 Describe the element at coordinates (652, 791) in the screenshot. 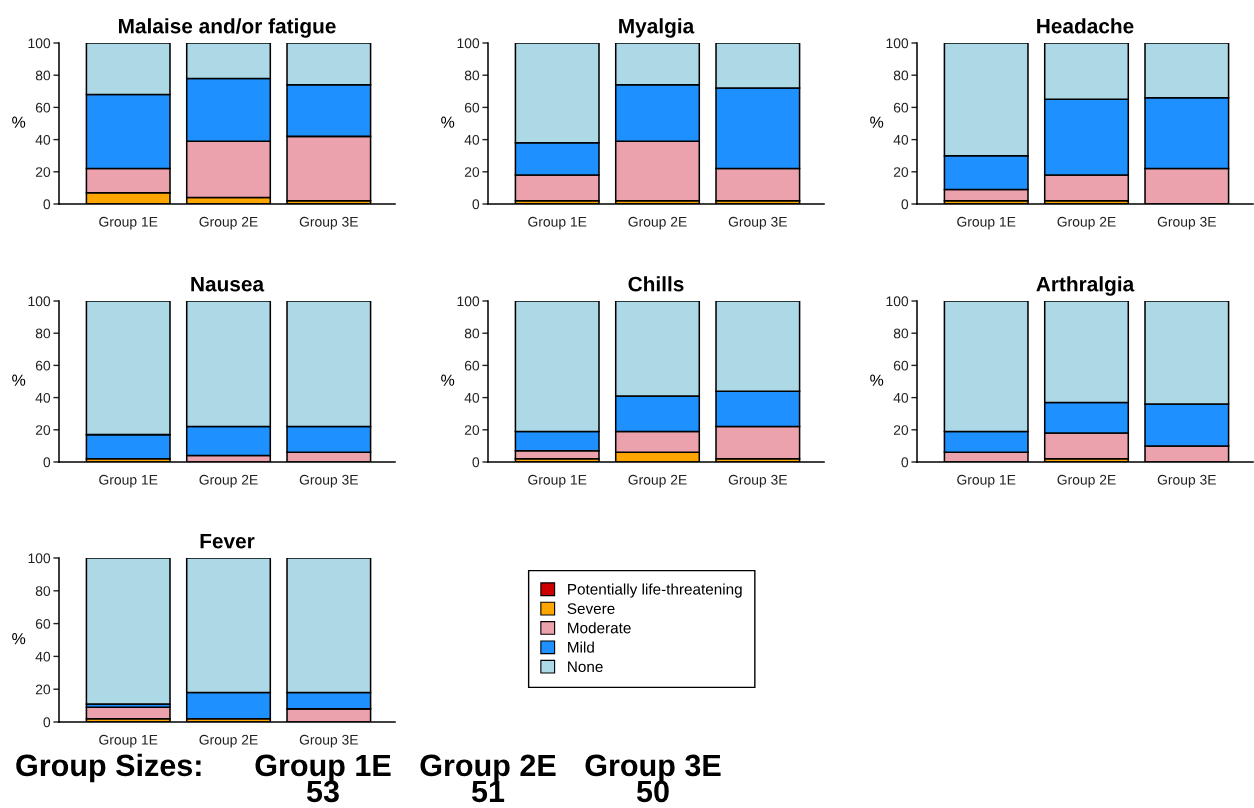

I see `text: 50` at that location.